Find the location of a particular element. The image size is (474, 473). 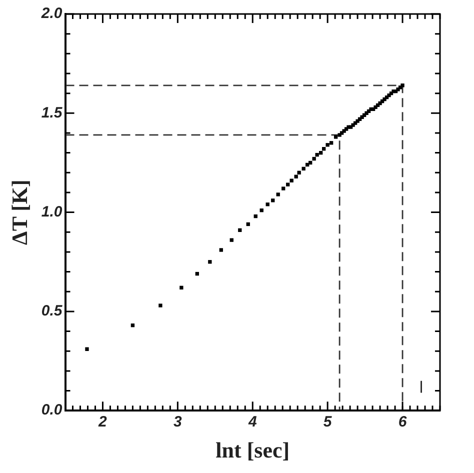

x-tick-label: 4 is located at coordinates (252, 422).